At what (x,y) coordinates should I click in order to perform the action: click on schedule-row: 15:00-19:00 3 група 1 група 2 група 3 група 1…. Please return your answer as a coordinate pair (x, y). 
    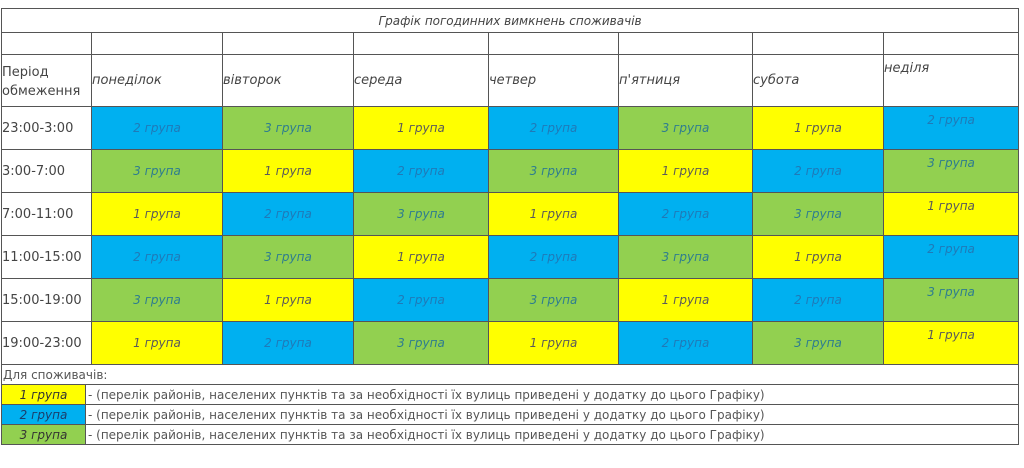
    Looking at the image, I should click on (510, 300).